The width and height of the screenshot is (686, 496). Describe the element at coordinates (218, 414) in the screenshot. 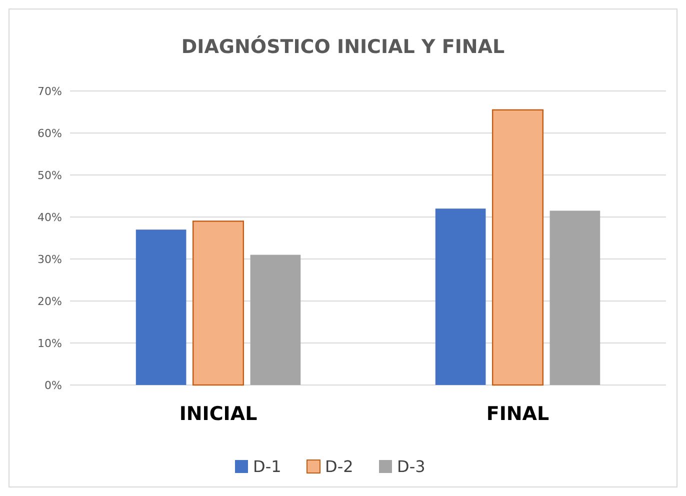

I see `x-tick-label: INICIAL` at that location.